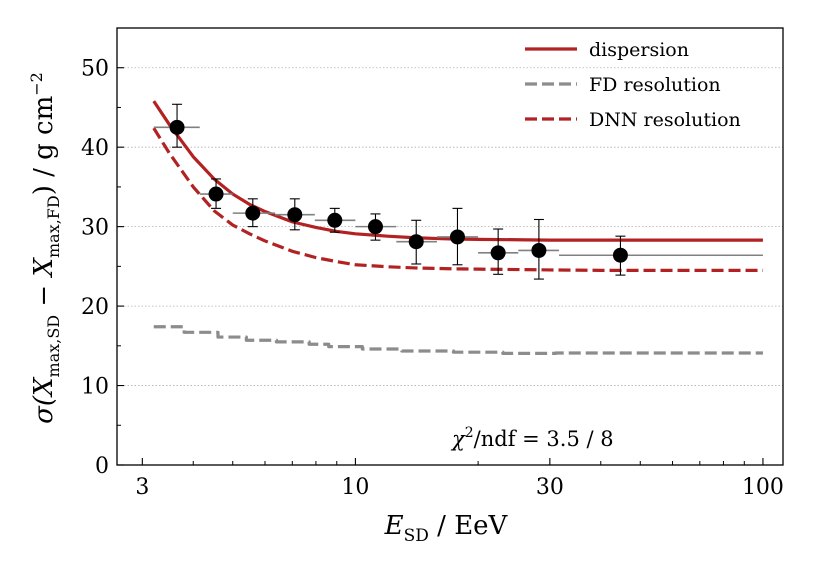 The width and height of the screenshot is (814, 570). Describe the element at coordinates (458, 340) in the screenshot. I see `fd-resolution-line` at that location.